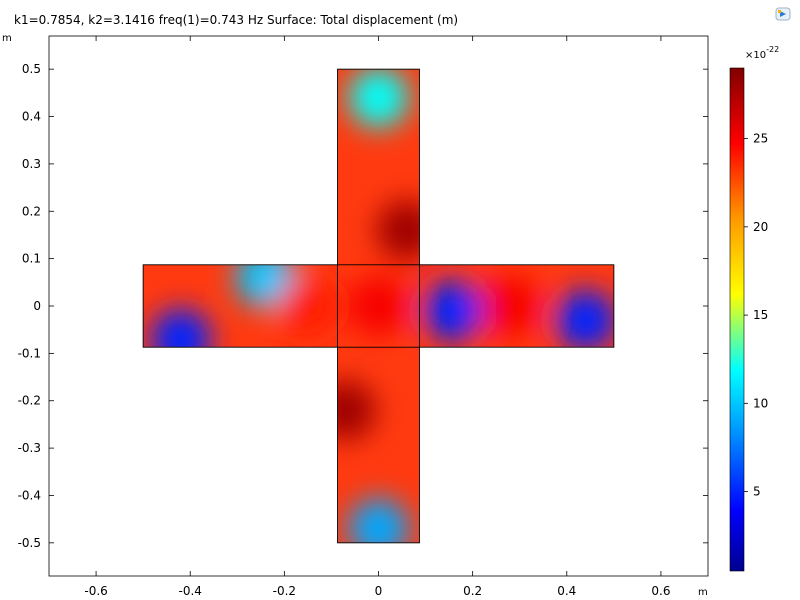 The width and height of the screenshot is (800, 600). I want to click on colorbar-exponent-base: ×10, so click(755, 55).